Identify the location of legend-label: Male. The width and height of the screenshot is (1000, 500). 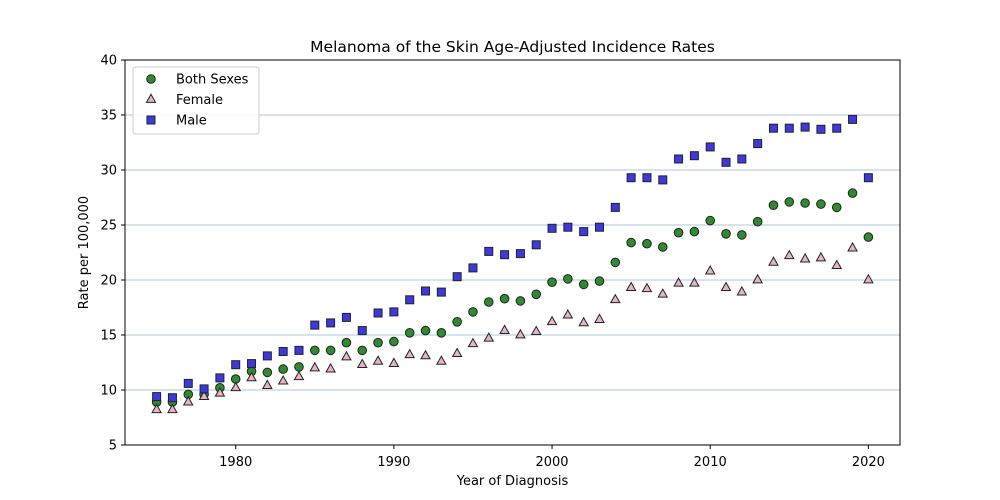
(191, 121).